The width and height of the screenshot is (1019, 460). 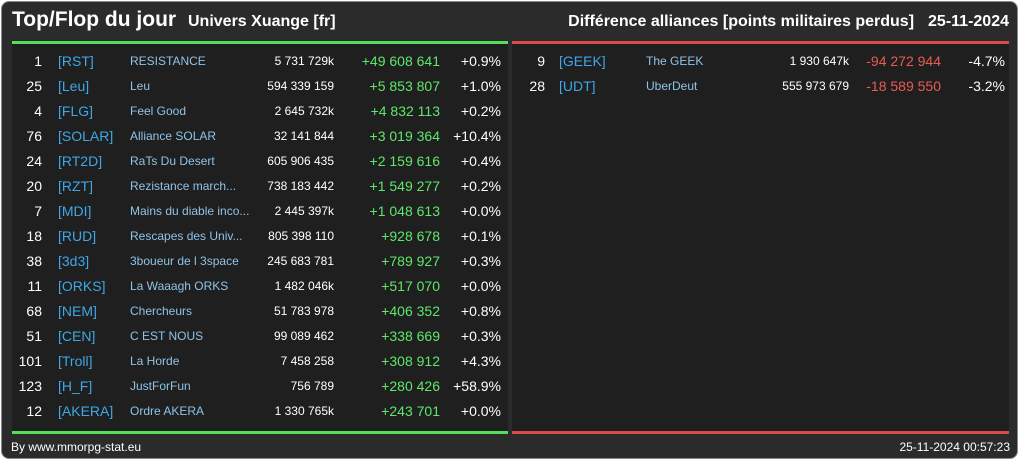 I want to click on generated-timestamp: 25-11-2024 00:57:23, so click(x=954, y=447).